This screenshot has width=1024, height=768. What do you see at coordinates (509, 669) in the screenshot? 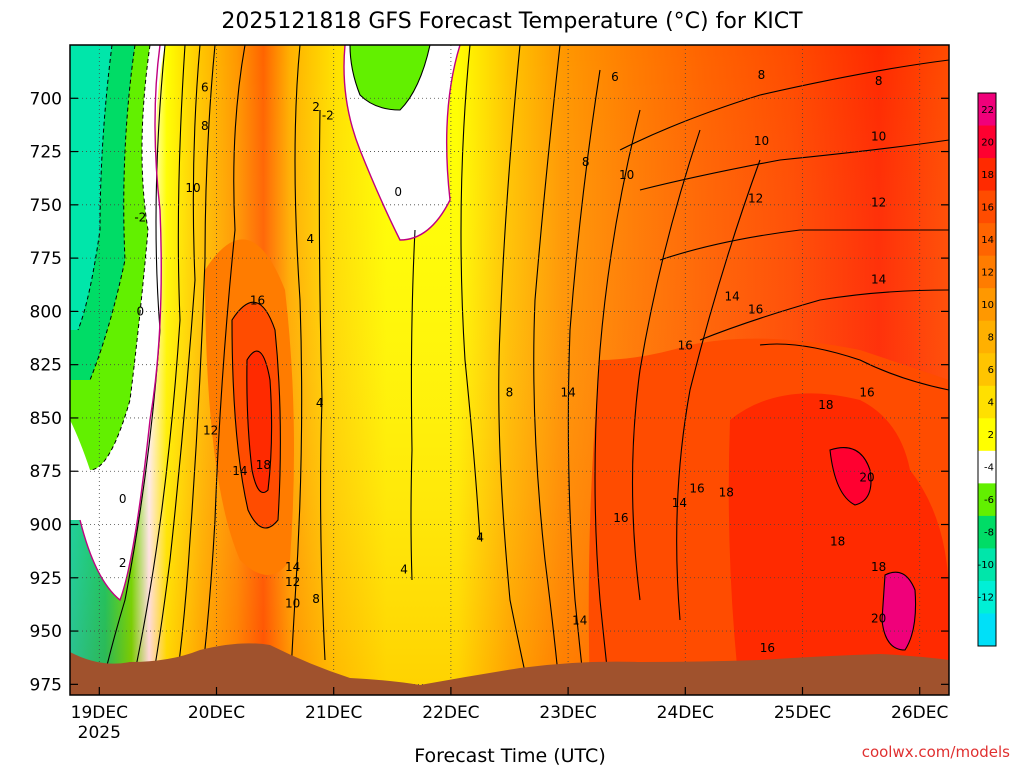
I see `terrain` at bounding box center [509, 669].